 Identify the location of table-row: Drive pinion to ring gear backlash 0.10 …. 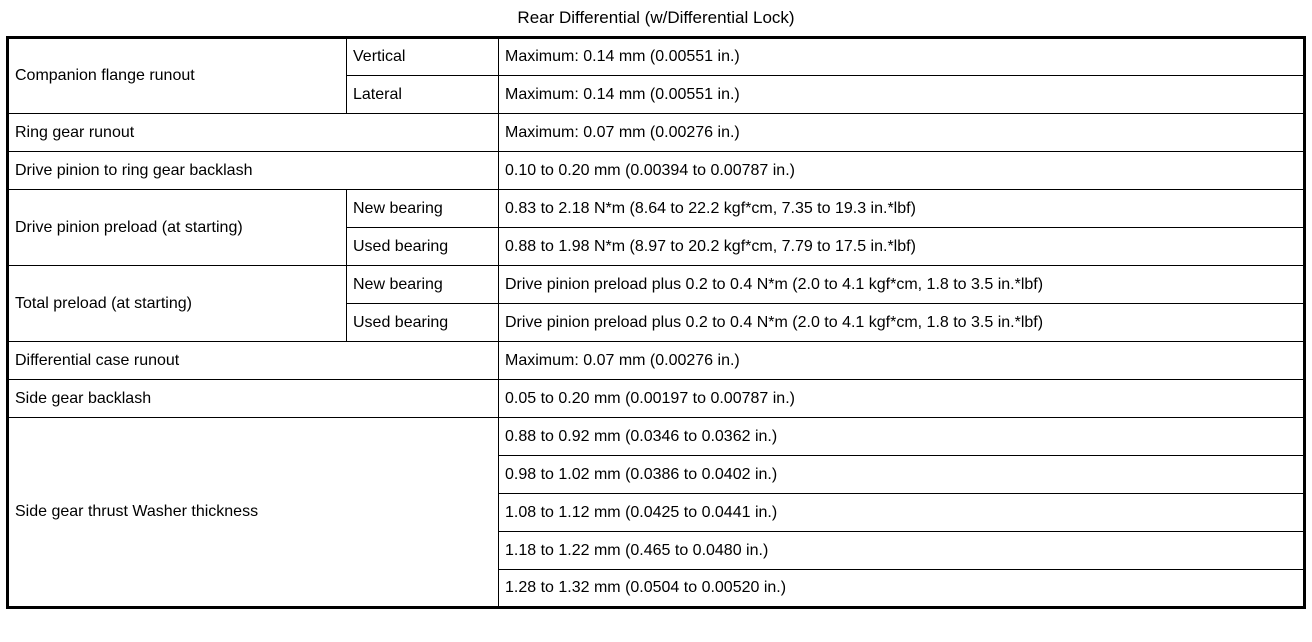
(656, 170).